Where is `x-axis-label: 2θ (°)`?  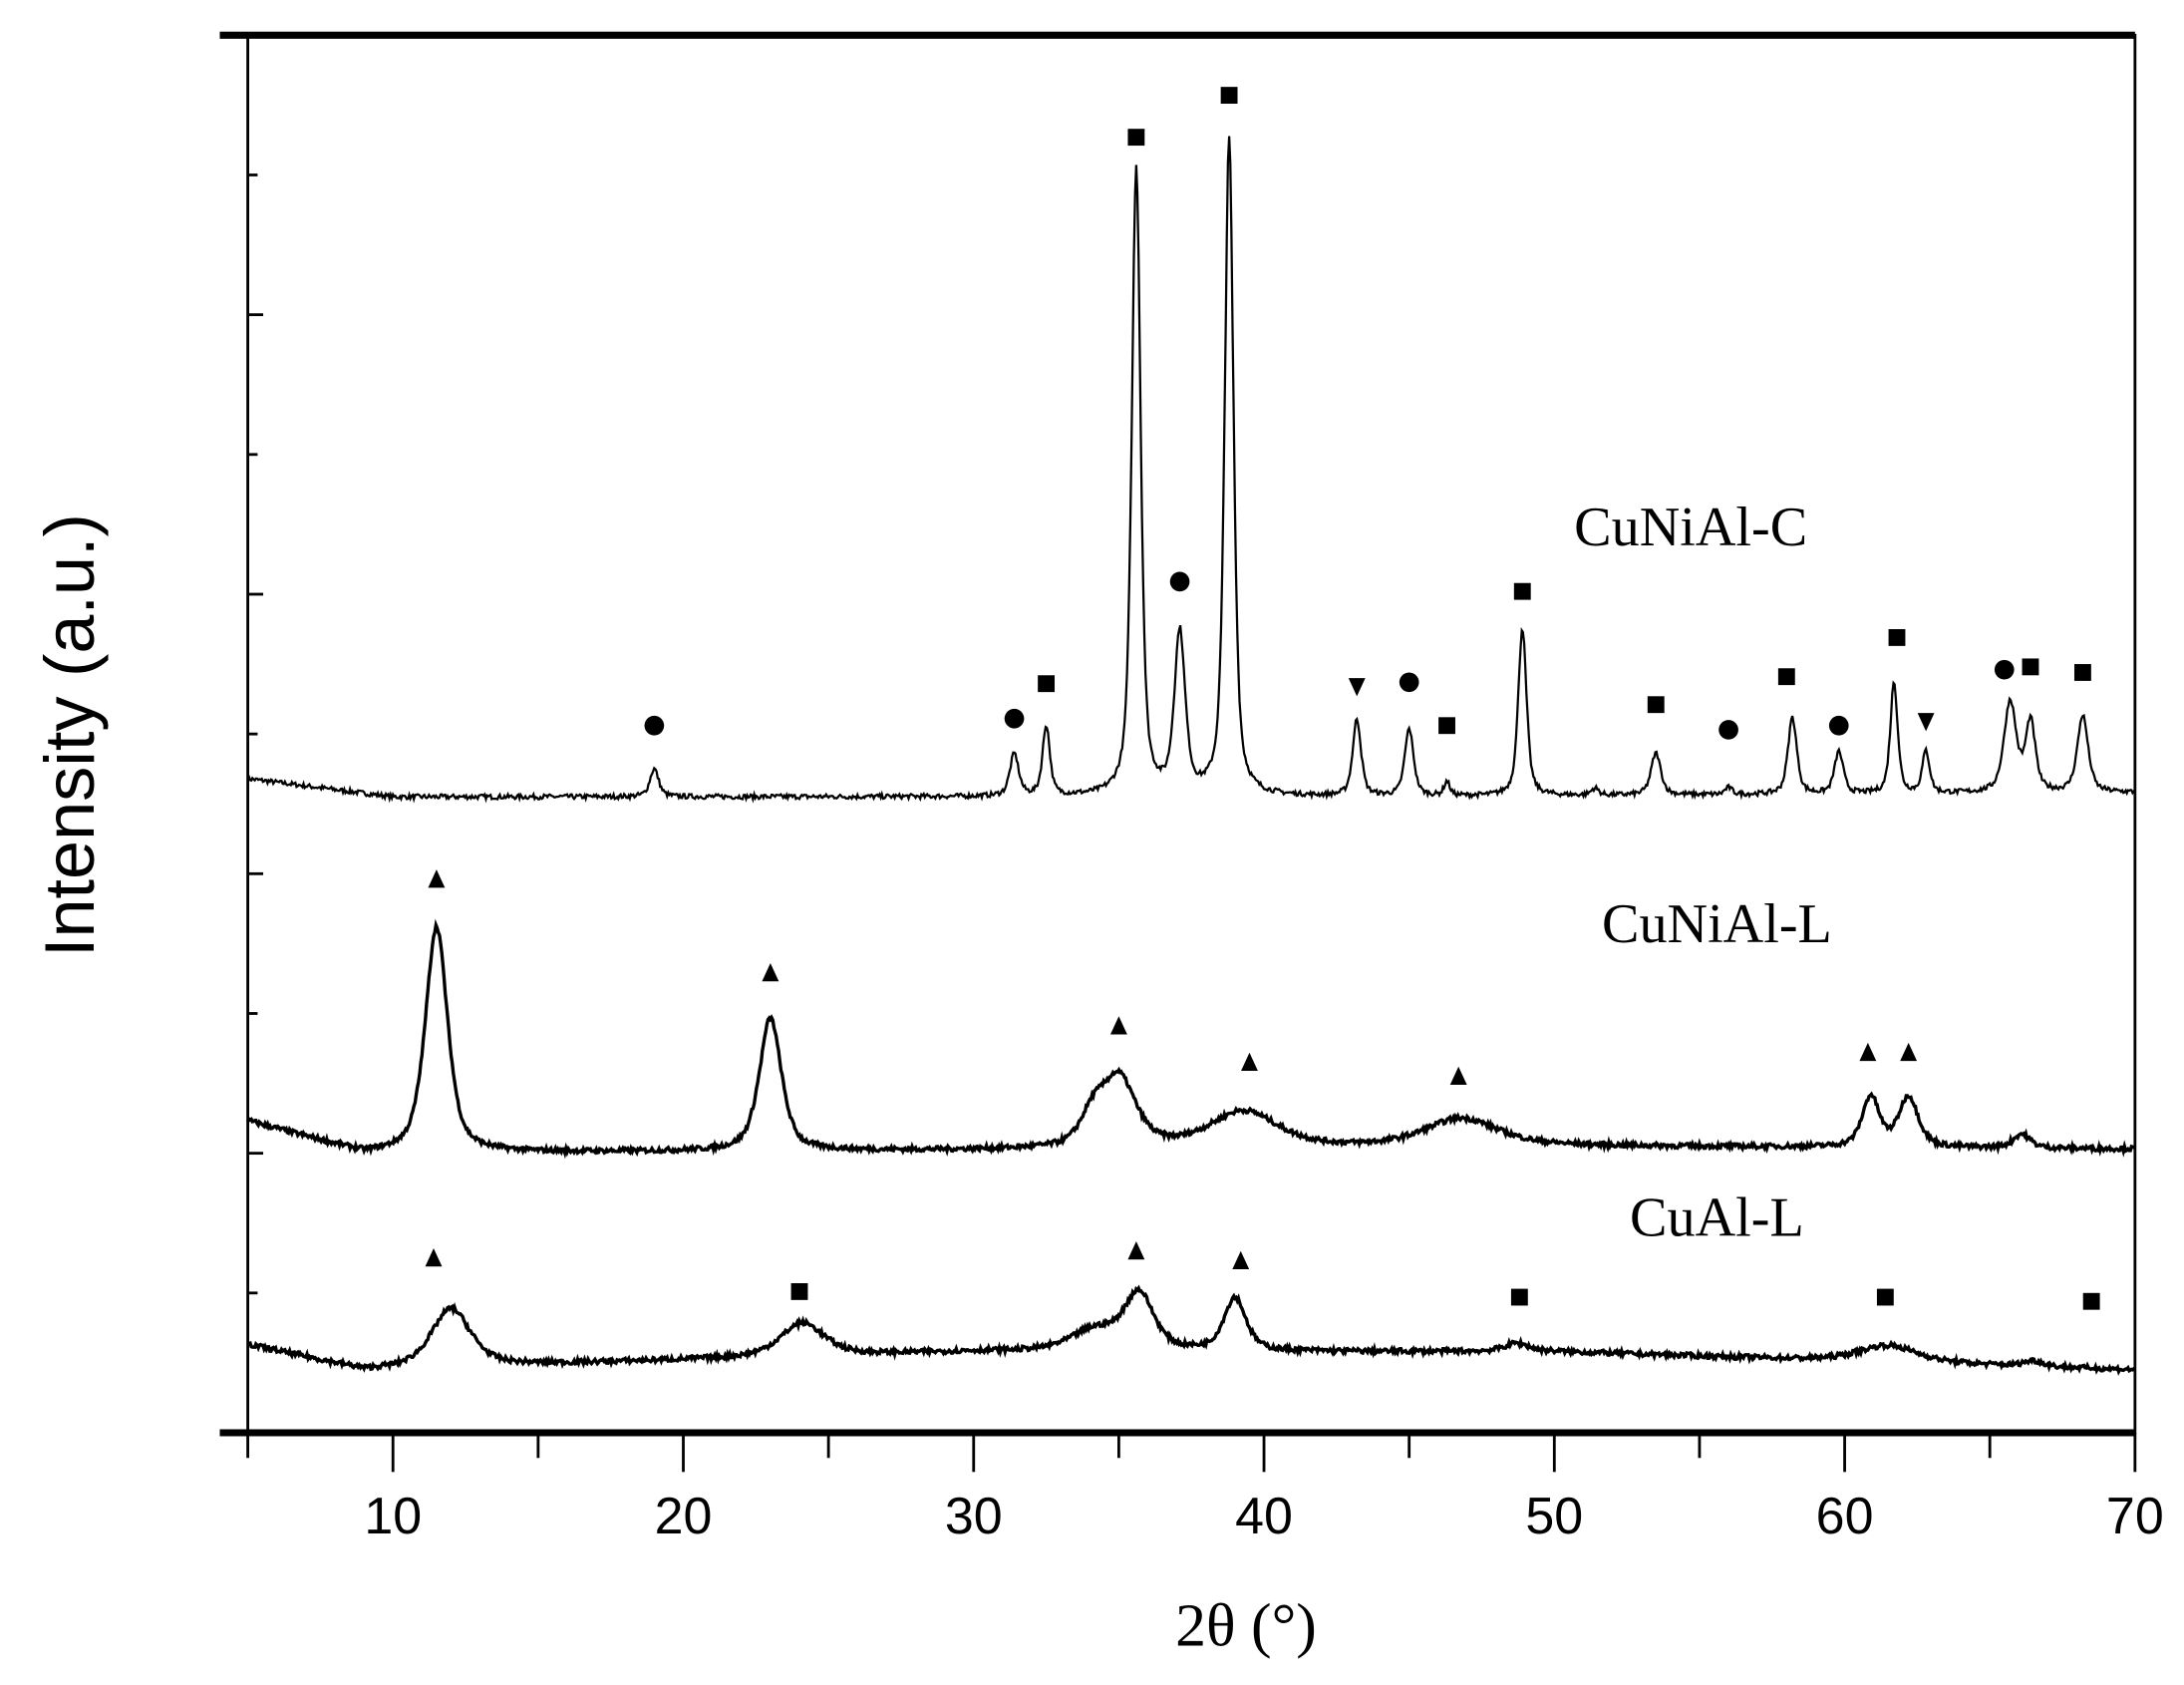
x-axis-label: 2θ (°) is located at coordinates (1246, 1625).